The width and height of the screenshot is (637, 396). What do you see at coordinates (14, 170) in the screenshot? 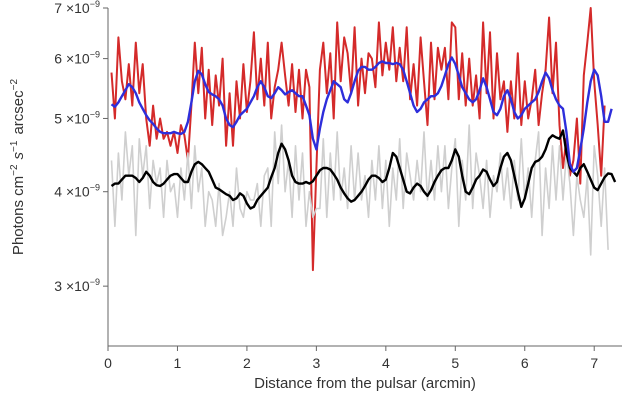
I see `y-axis-title-cm-exponent: −2` at bounding box center [14, 170].